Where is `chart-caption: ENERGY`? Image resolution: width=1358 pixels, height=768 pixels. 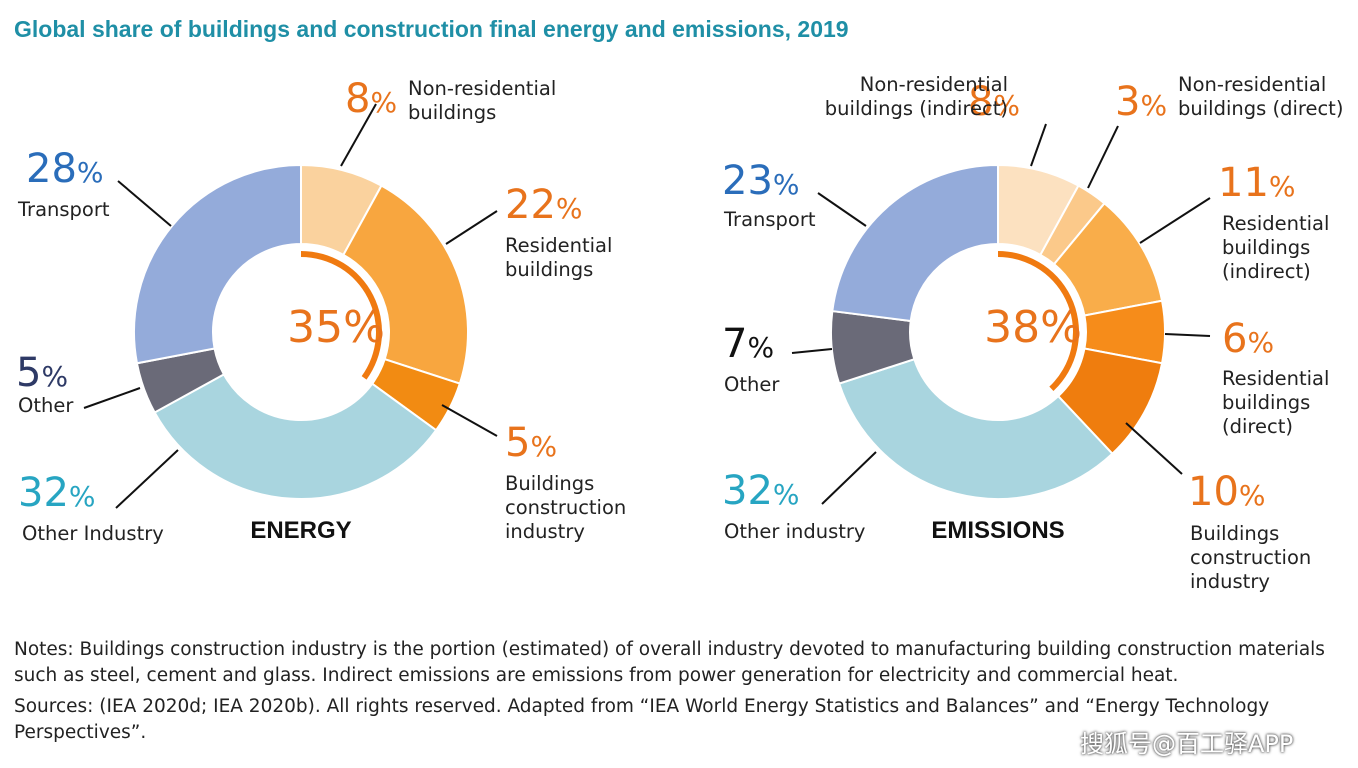
chart-caption: ENERGY is located at coordinates (300, 530).